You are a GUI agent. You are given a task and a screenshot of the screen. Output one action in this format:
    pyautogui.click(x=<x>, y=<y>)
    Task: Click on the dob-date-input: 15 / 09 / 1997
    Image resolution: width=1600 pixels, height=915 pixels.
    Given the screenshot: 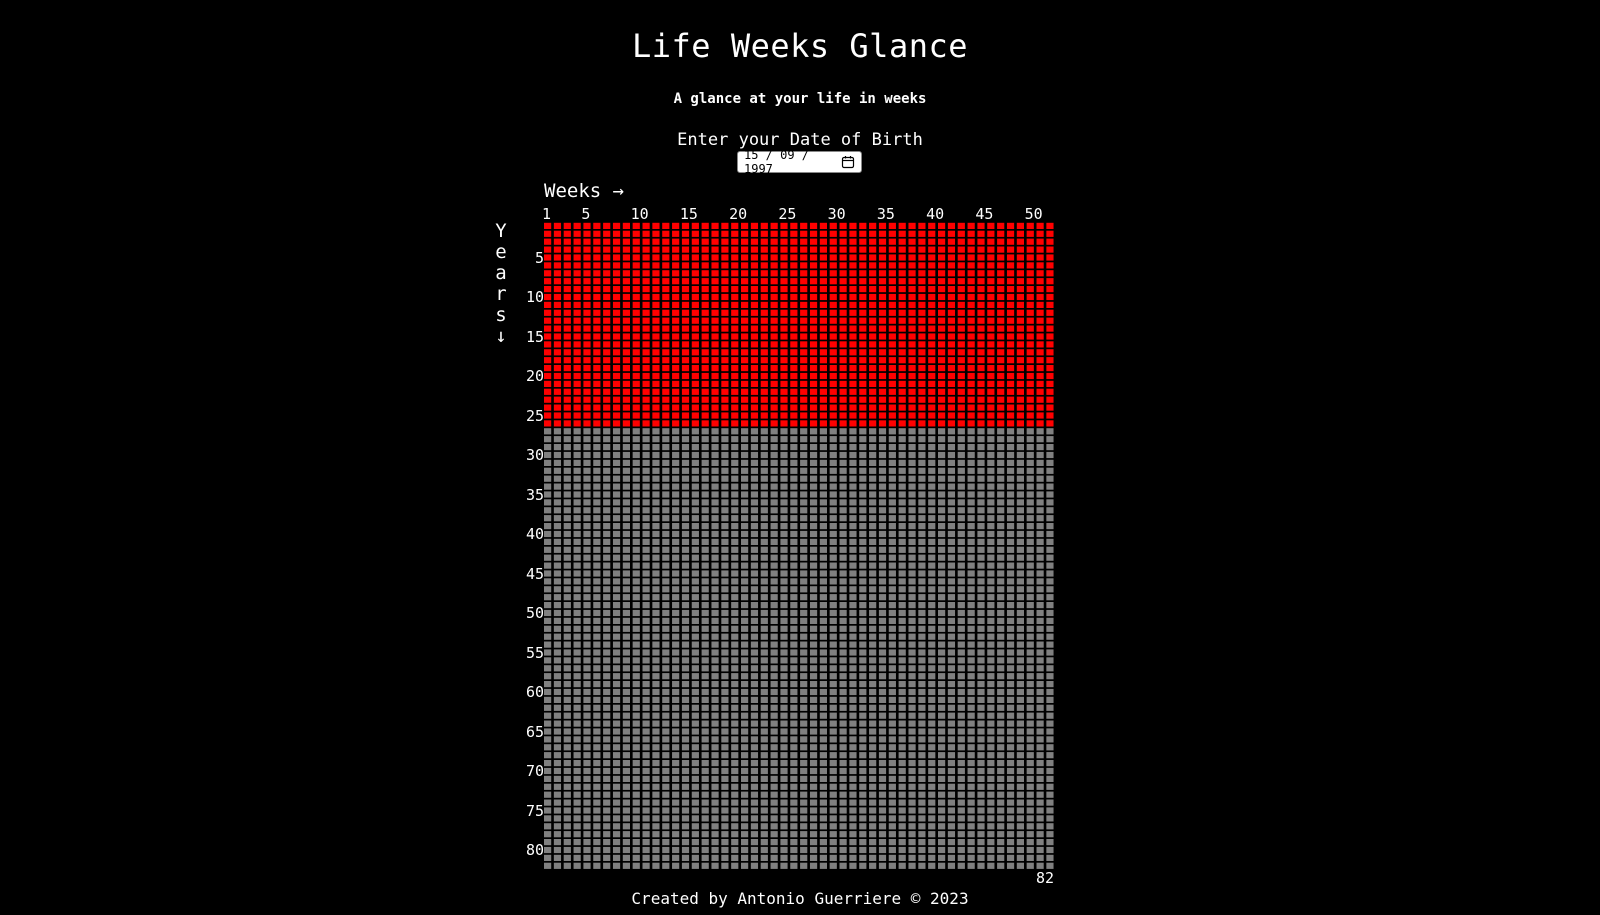 What is the action you would take?
    pyautogui.click(x=799, y=162)
    